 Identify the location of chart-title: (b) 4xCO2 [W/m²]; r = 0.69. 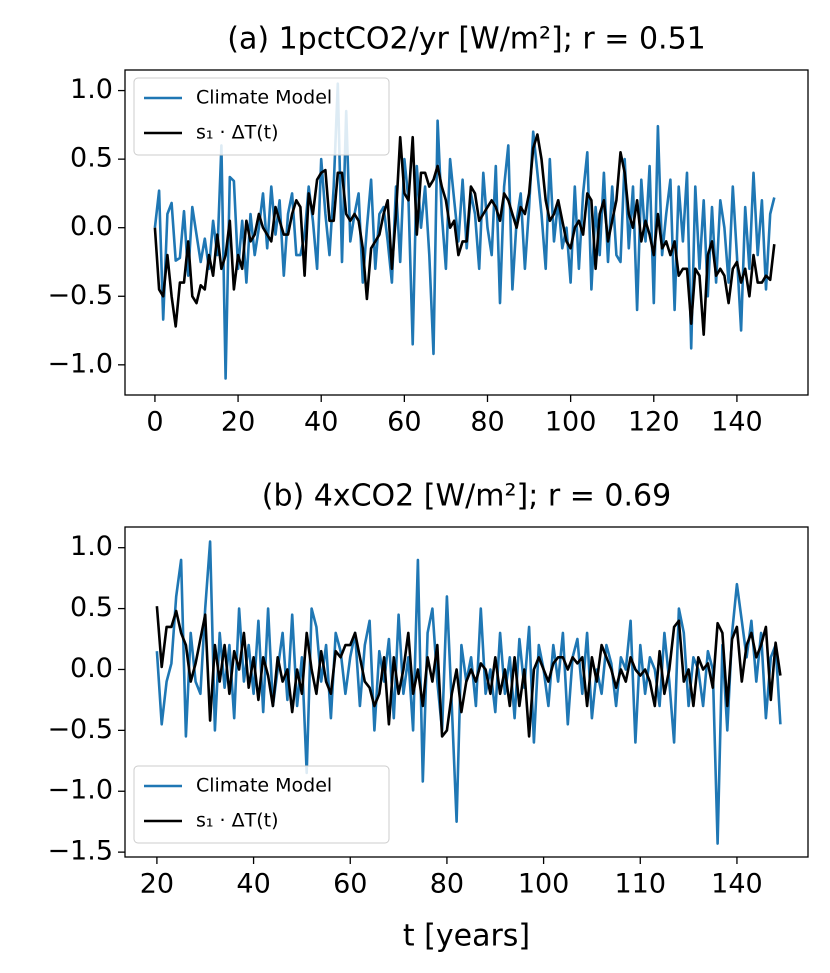
(466, 496).